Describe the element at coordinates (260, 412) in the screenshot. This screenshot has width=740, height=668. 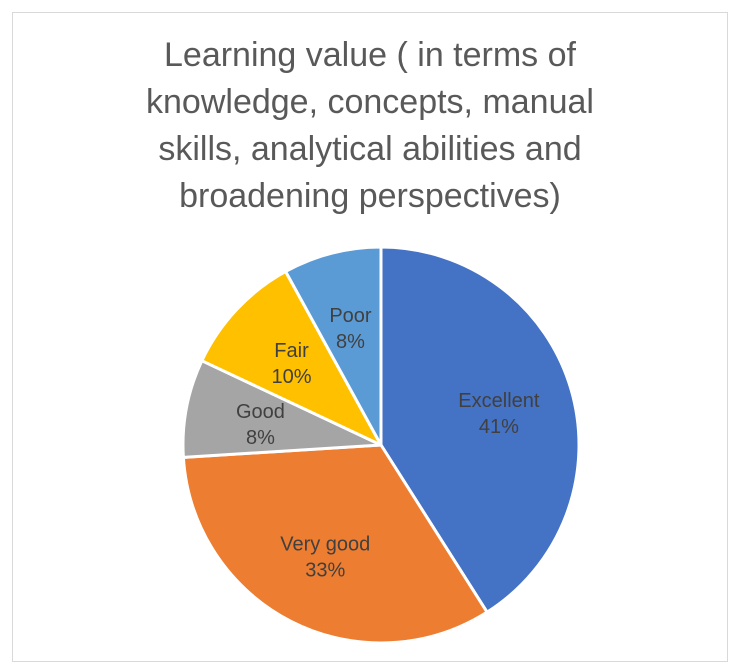
I see `slice-category-name: Good` at that location.